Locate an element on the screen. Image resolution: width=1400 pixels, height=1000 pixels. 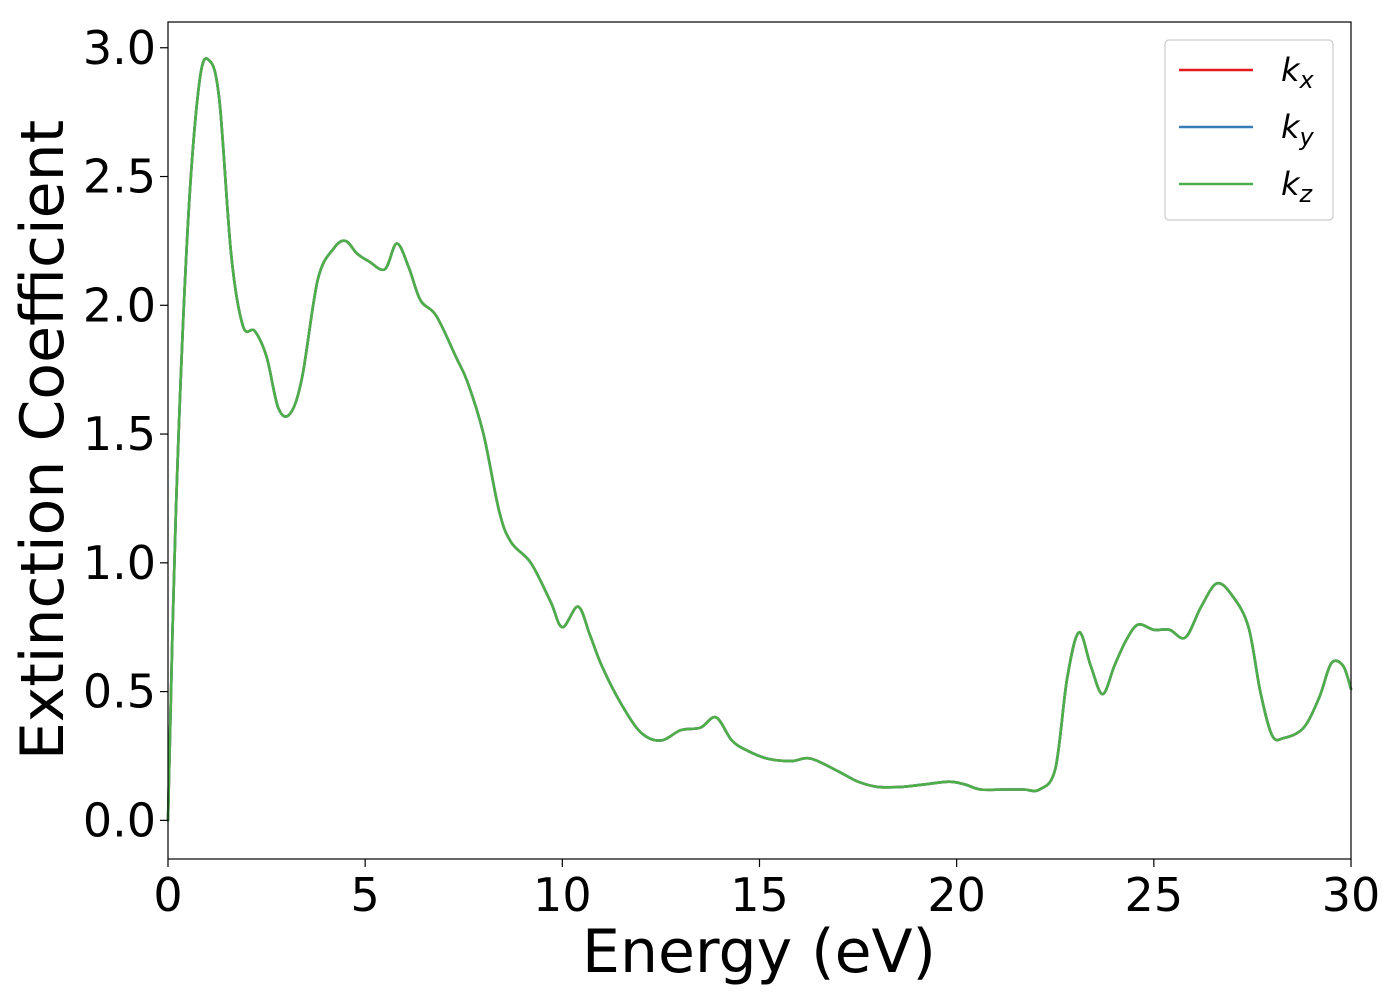
x-tick-label: 5 is located at coordinates (365, 895).